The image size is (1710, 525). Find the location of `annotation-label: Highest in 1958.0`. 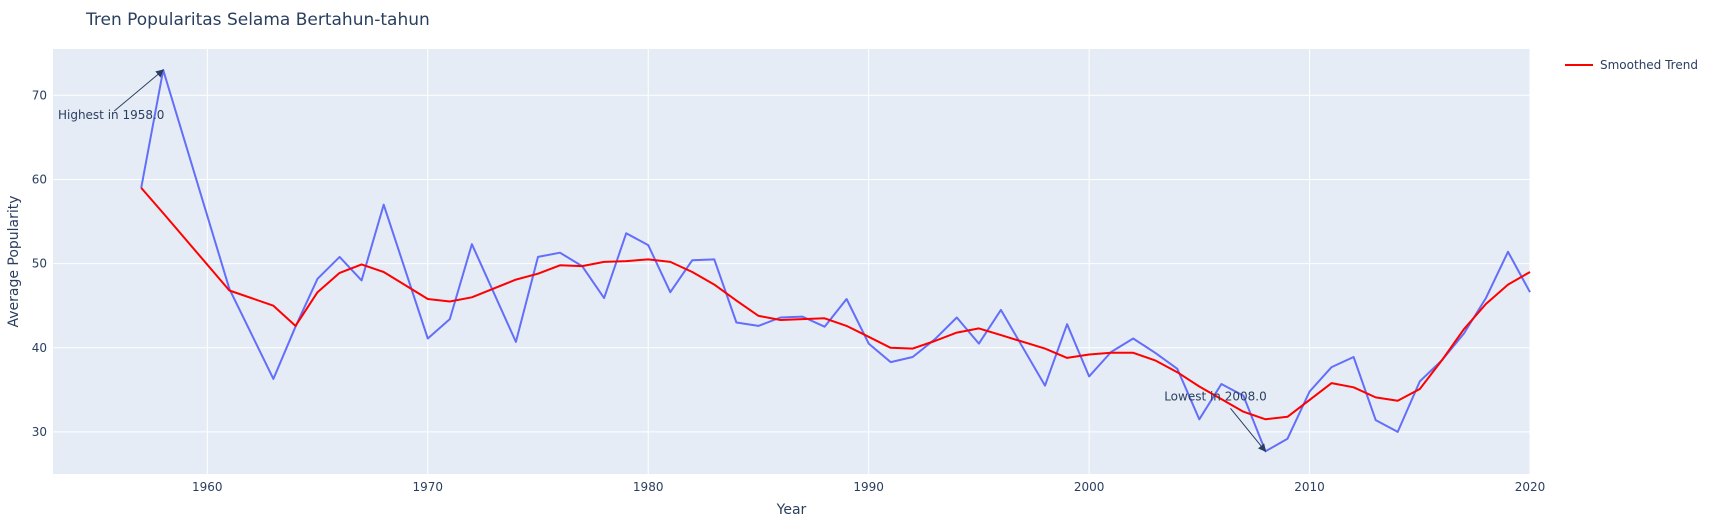

annotation-label: Highest in 1958.0 is located at coordinates (111, 115).